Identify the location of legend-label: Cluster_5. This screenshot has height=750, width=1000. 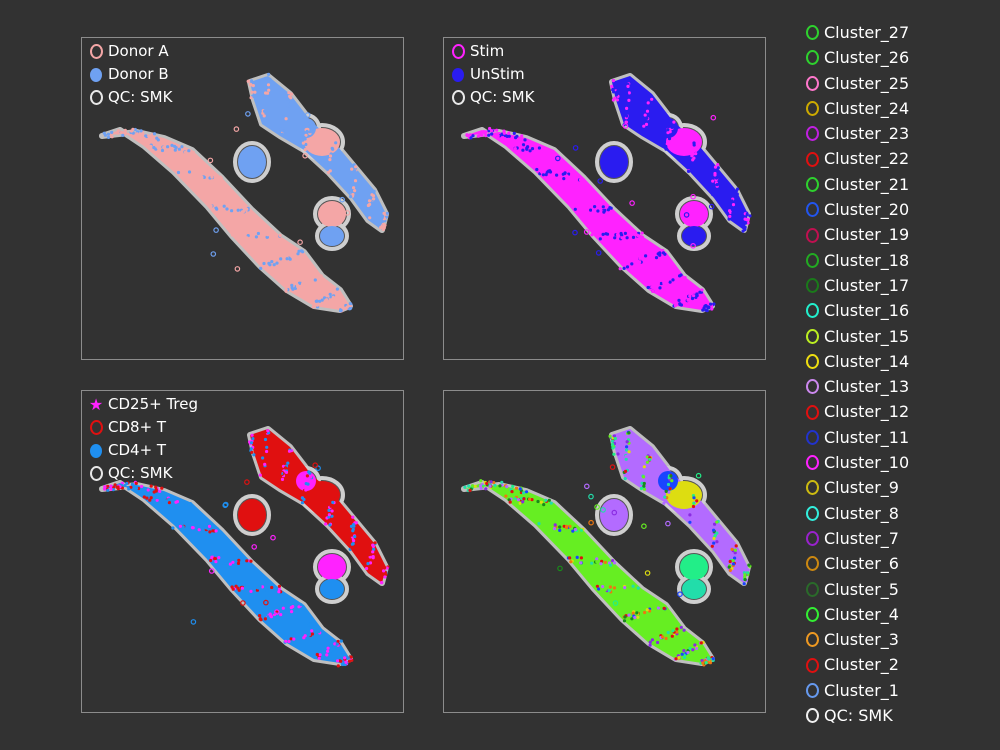
(861, 589).